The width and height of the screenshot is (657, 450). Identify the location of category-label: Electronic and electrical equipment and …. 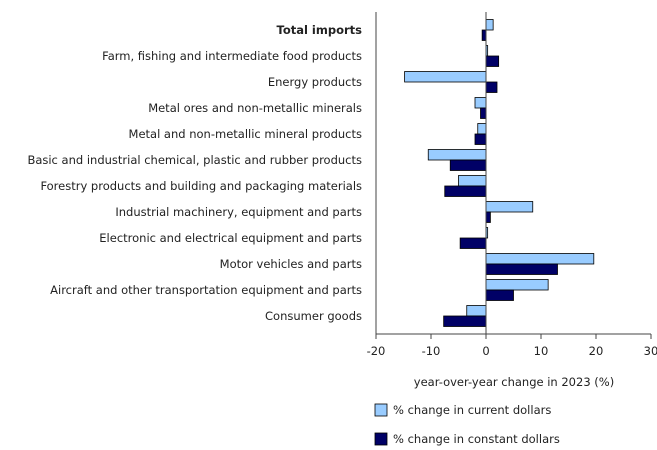
(230, 238).